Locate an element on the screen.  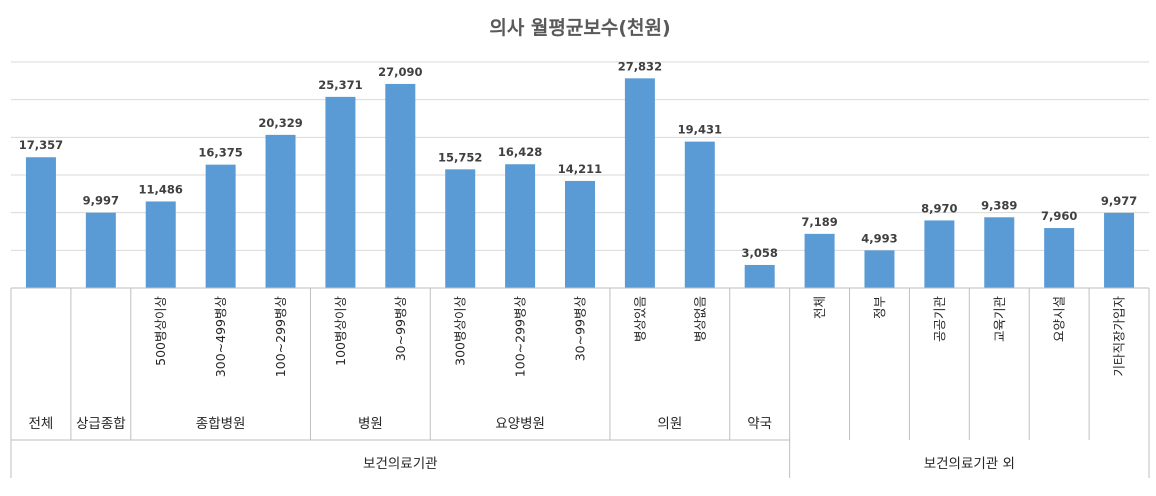
data-label: 25,371 is located at coordinates (340, 85).